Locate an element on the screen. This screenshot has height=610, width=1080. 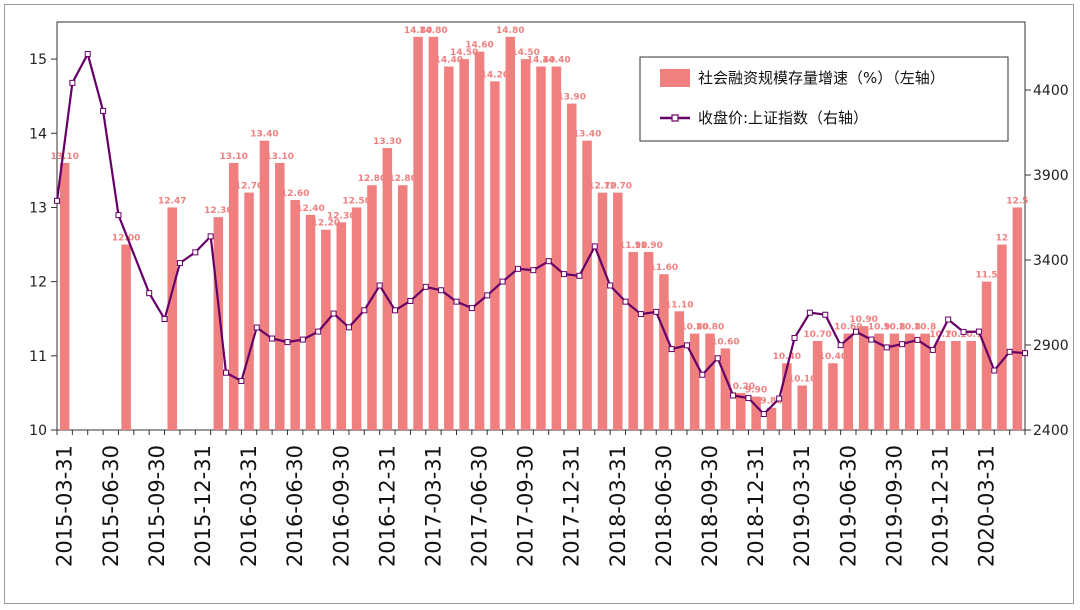
legend-bar-label: 社会融资规模存量增速（%）（左轴） is located at coordinates (821, 78).